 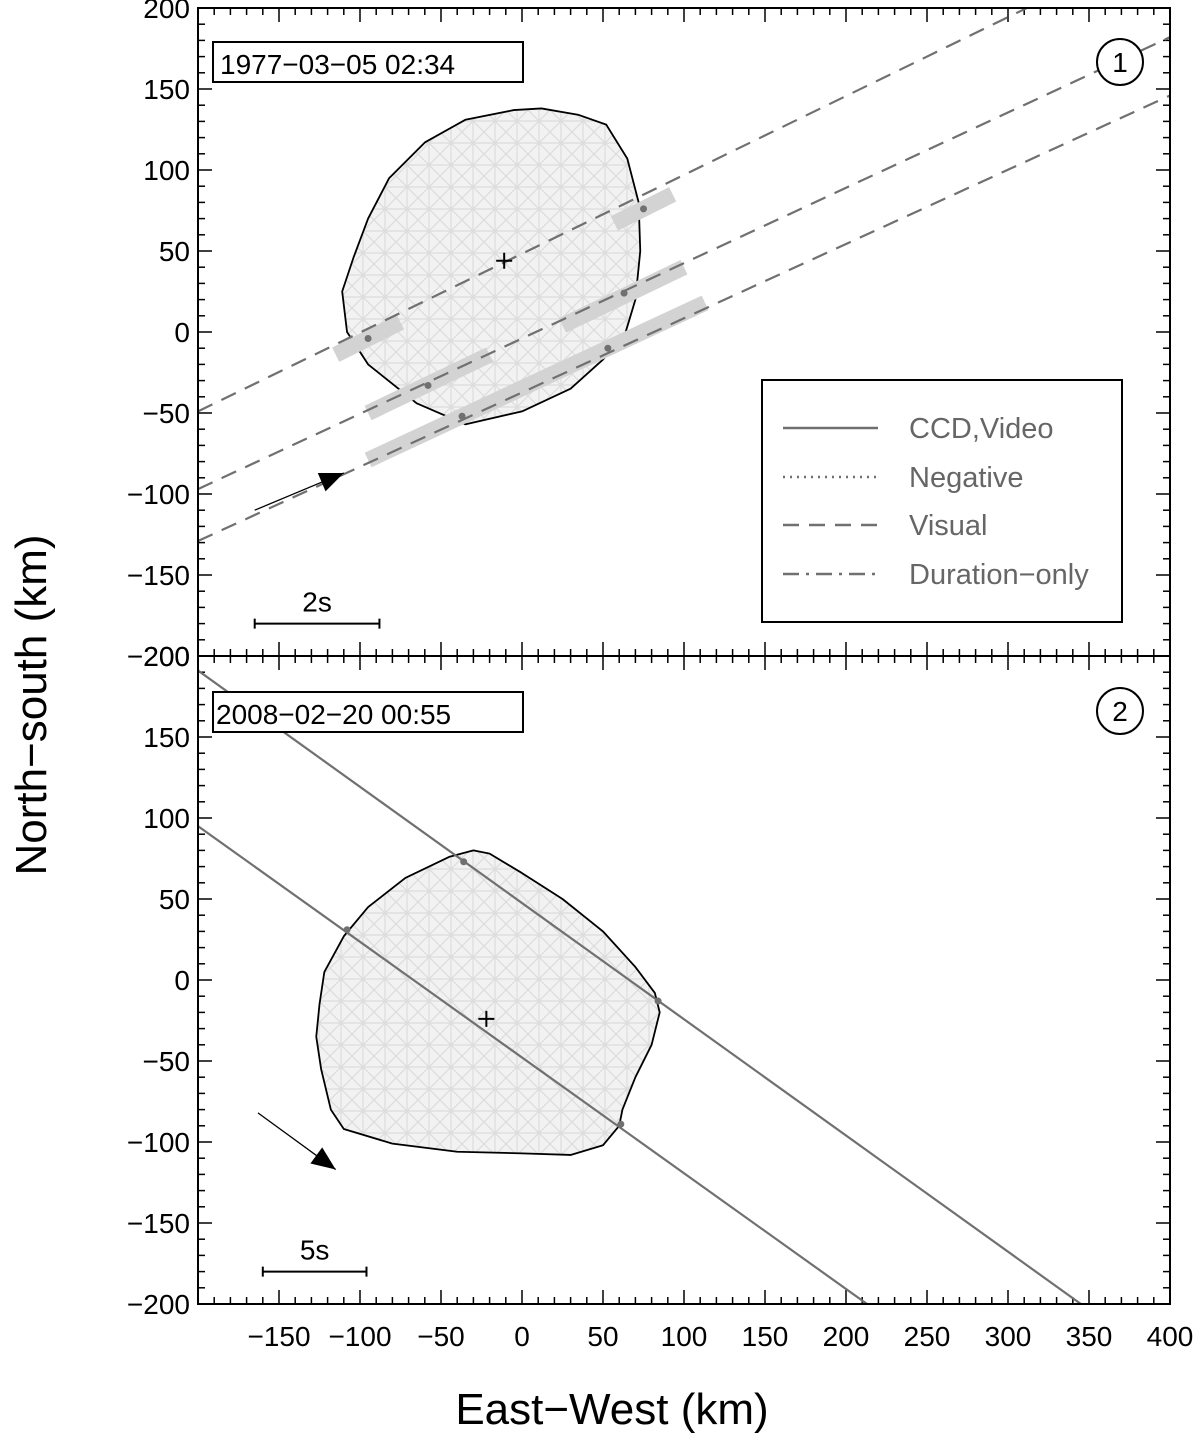 I want to click on time-scale-label: 5s, so click(x=315, y=1250).